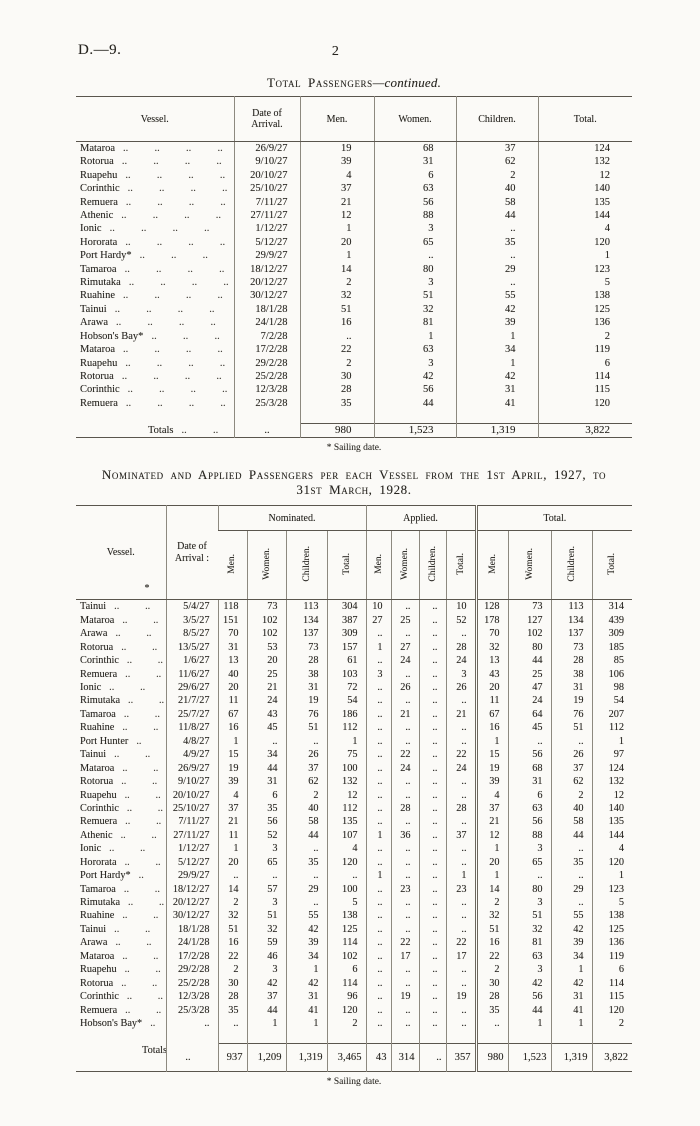 The width and height of the screenshot is (700, 1126). Describe the element at coordinates (491, 889) in the screenshot. I see `value-cell: 14` at that location.